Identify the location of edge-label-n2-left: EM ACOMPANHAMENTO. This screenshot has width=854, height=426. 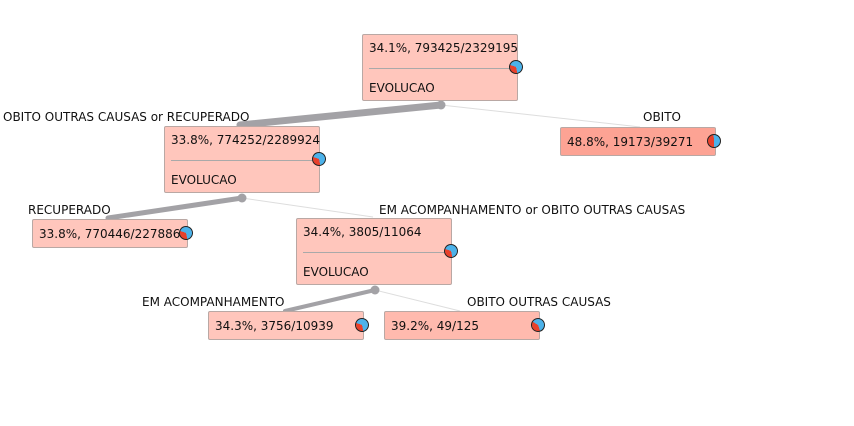
(213, 302).